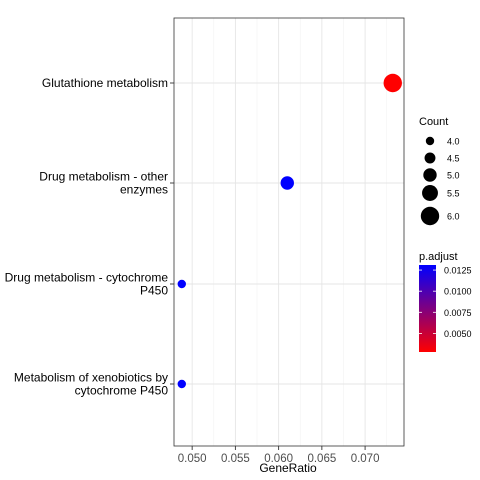  Describe the element at coordinates (458, 292) in the screenshot. I see `colorbar-tick-label: 0.0100` at that location.